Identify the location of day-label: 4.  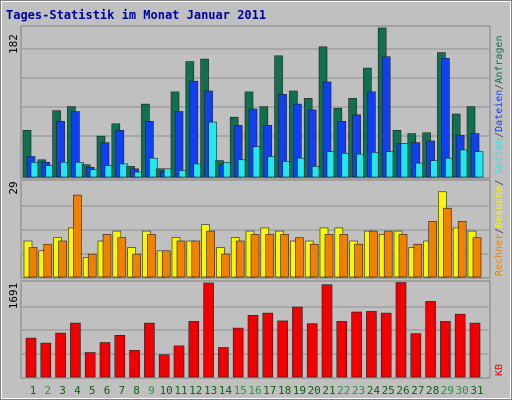
(77, 390).